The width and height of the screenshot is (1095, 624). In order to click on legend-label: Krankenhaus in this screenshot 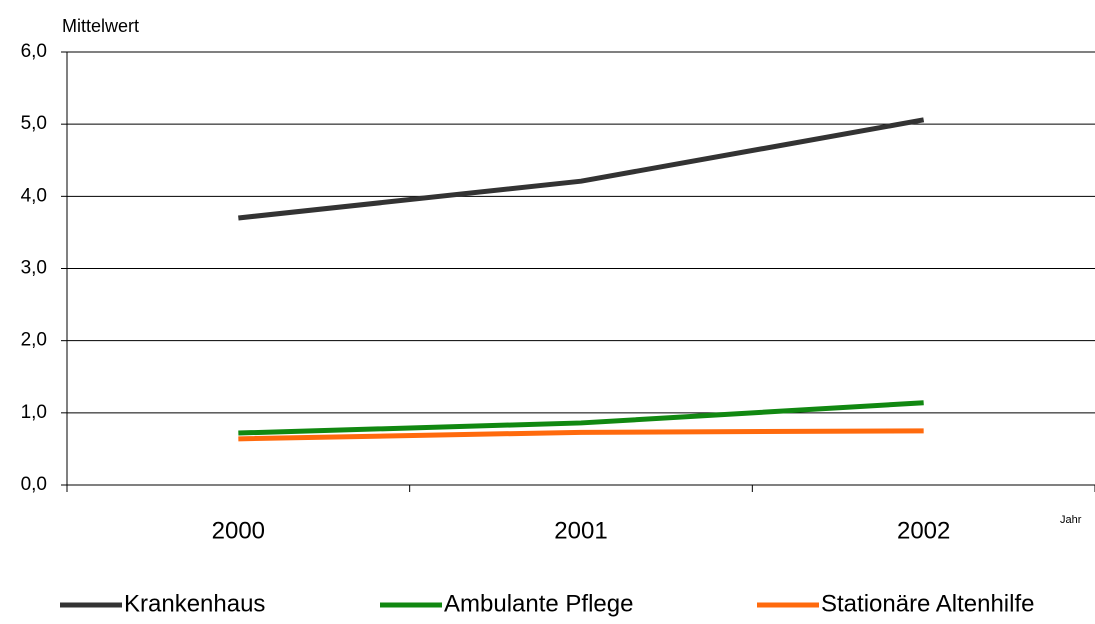, I will do `click(194, 603)`.